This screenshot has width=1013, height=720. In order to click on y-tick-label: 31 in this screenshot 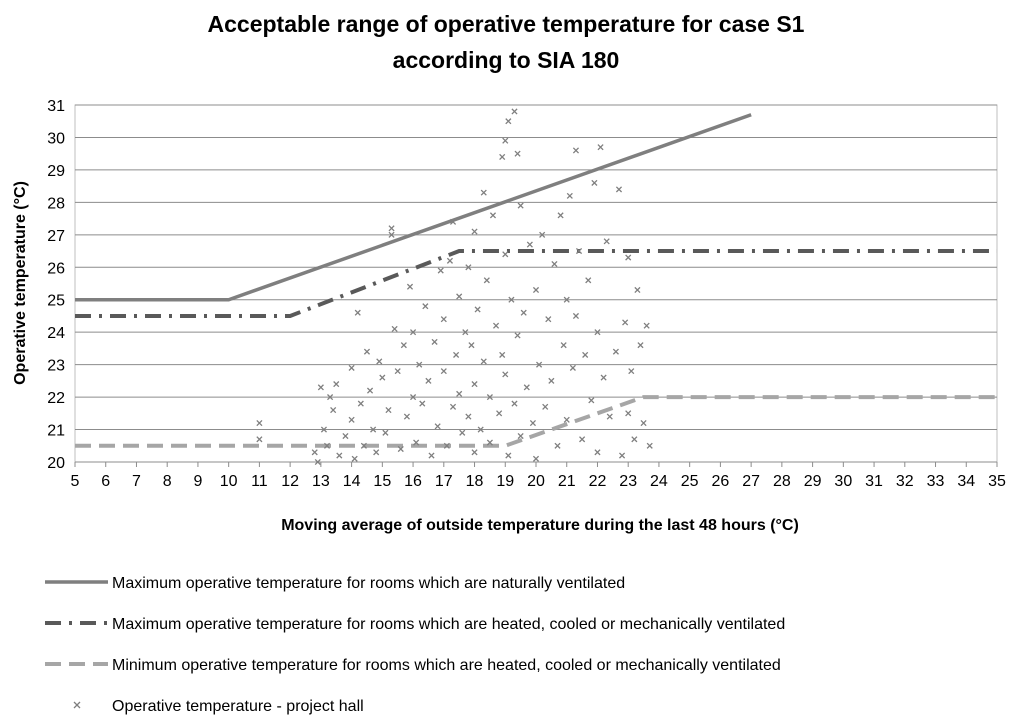, I will do `click(56, 106)`.